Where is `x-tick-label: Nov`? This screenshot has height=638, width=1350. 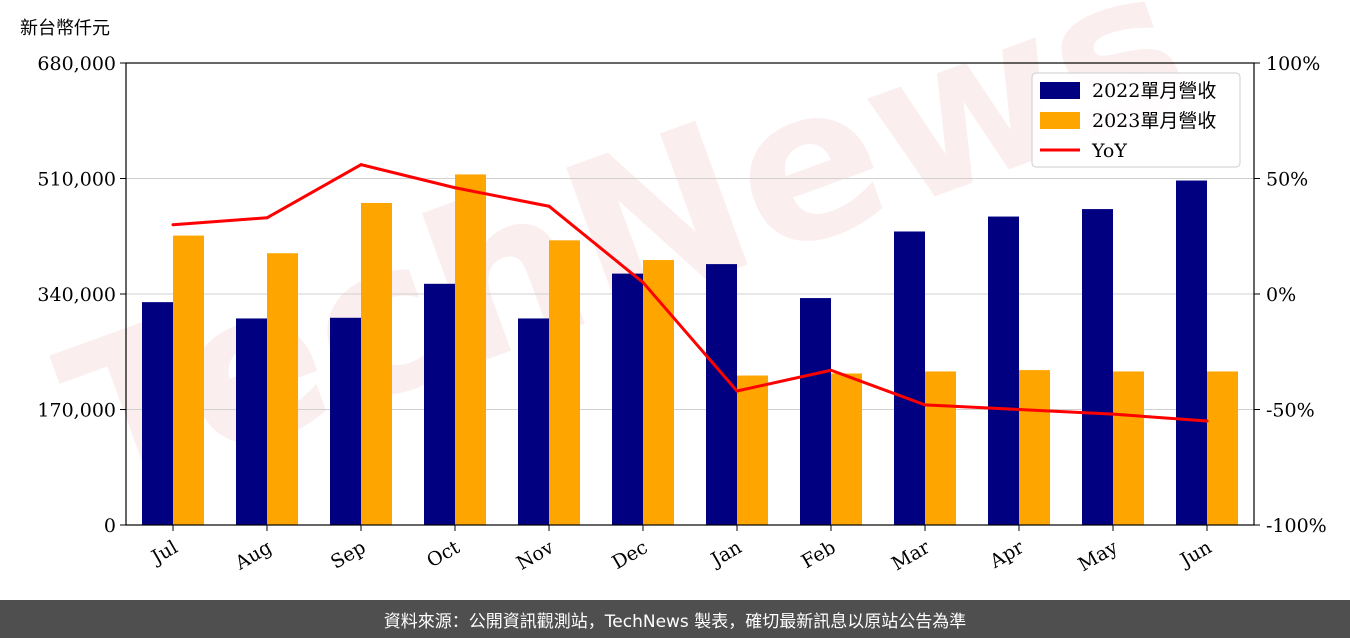
x-tick-label: Nov is located at coordinates (535, 555).